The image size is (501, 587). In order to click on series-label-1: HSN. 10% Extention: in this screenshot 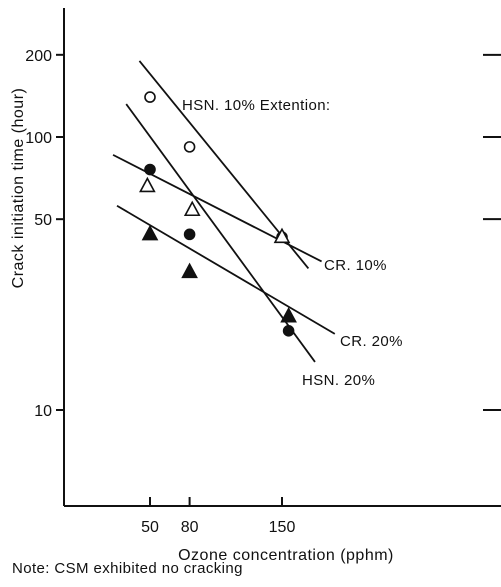, I will do `click(256, 105)`.